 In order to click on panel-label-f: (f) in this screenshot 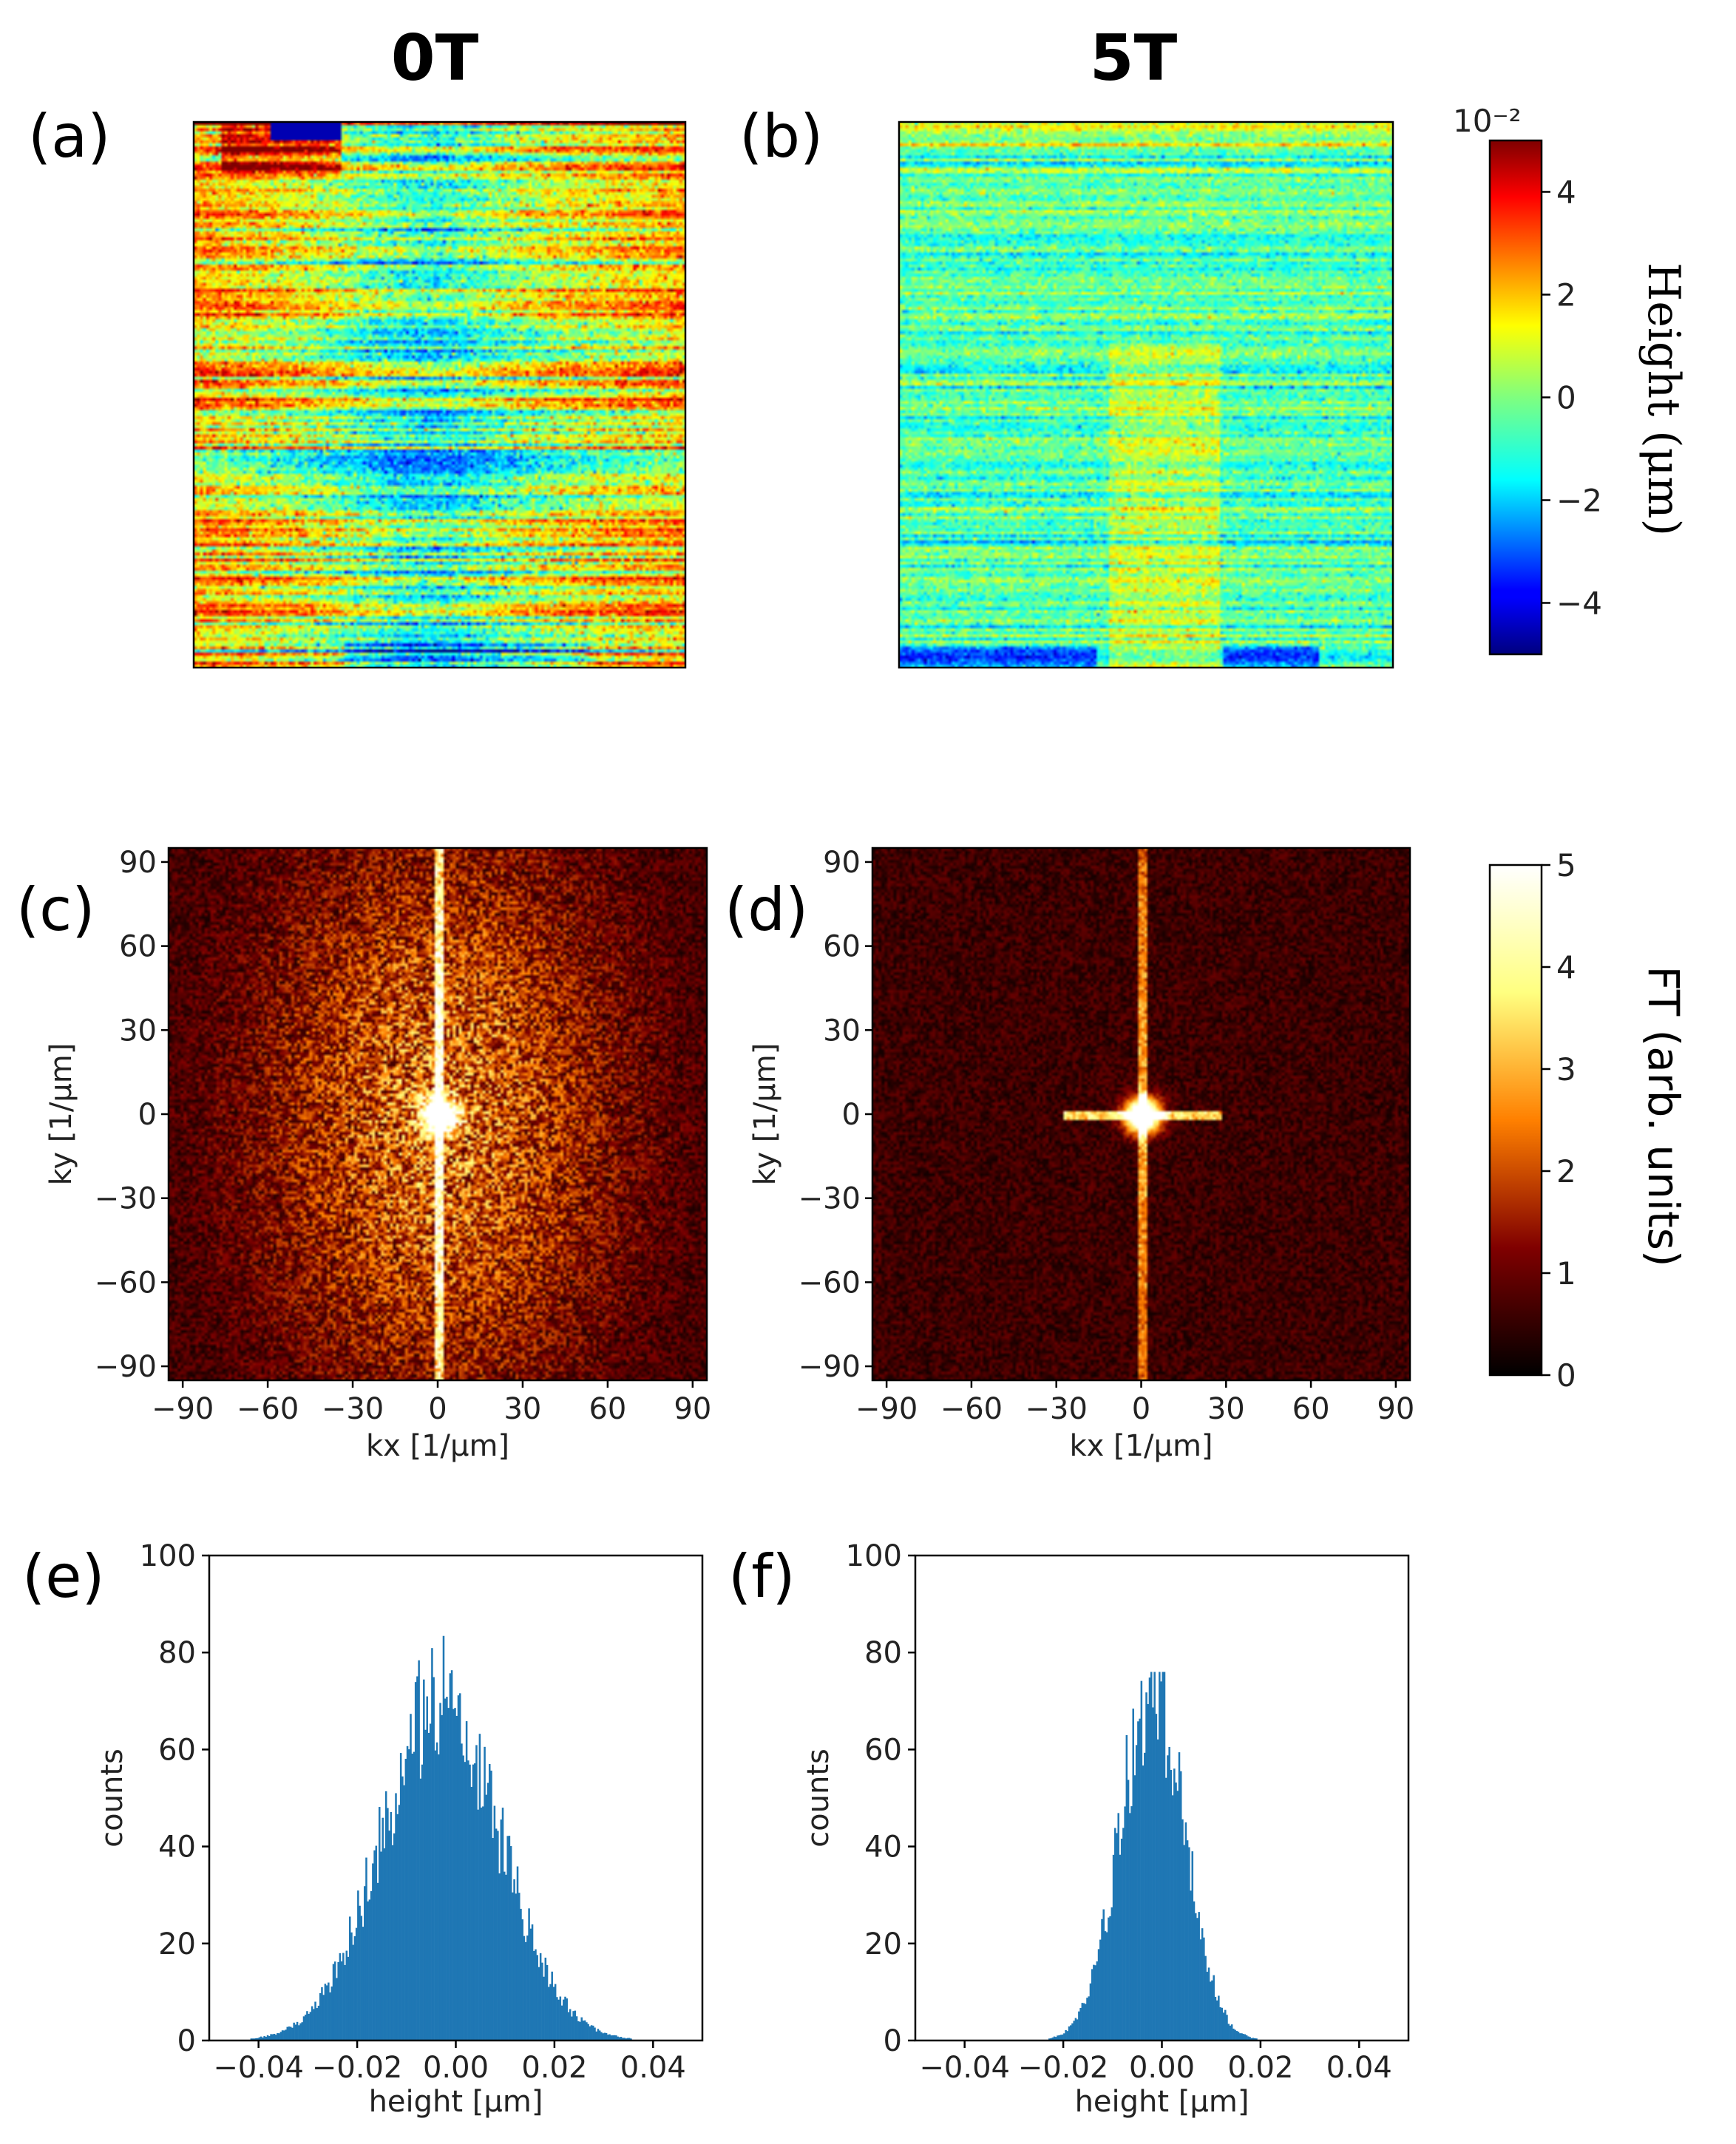, I will do `click(762, 1576)`.